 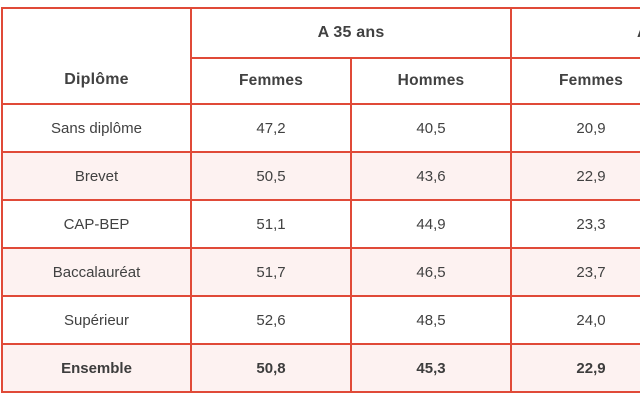 I want to click on column-header-femmes-35: Femmes, so click(x=271, y=81).